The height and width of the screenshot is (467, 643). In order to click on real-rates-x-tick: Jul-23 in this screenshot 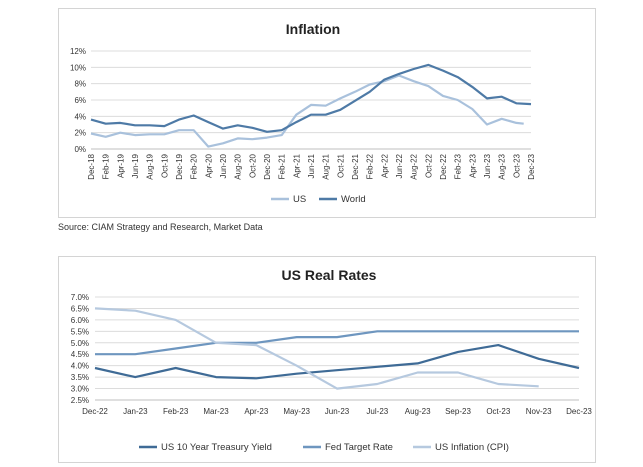, I will do `click(377, 411)`.